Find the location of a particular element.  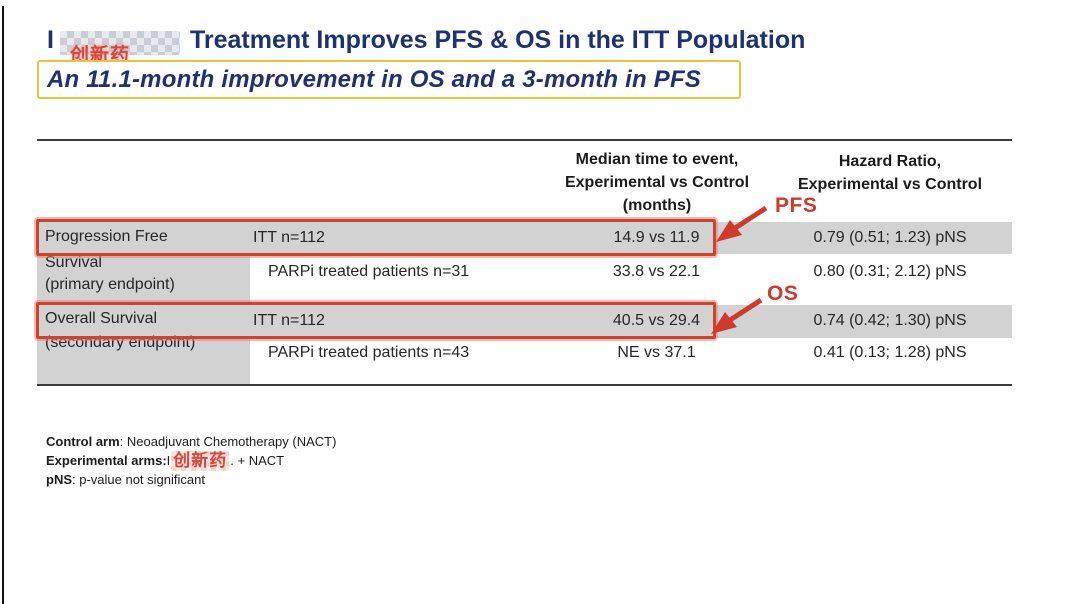

row-label-pfs-line2: Survival is located at coordinates (73, 262).